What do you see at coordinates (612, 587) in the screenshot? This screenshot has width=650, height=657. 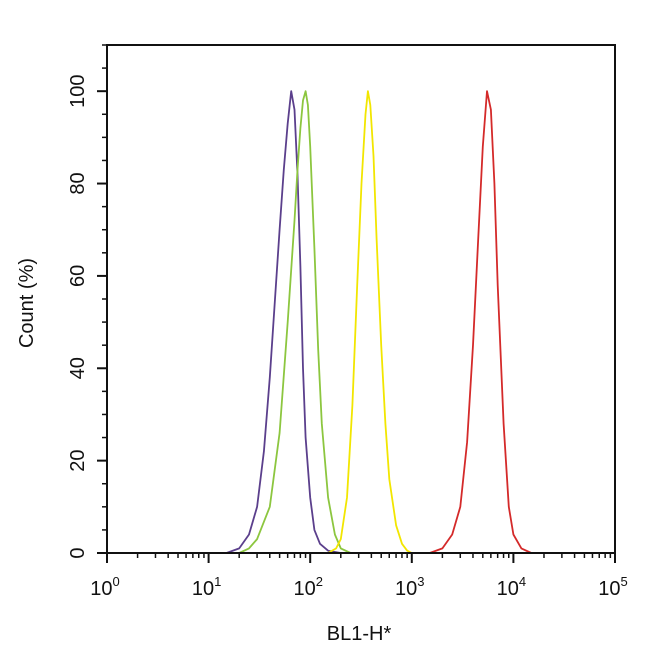 I see `x-tick-label: 10⁵` at bounding box center [612, 587].